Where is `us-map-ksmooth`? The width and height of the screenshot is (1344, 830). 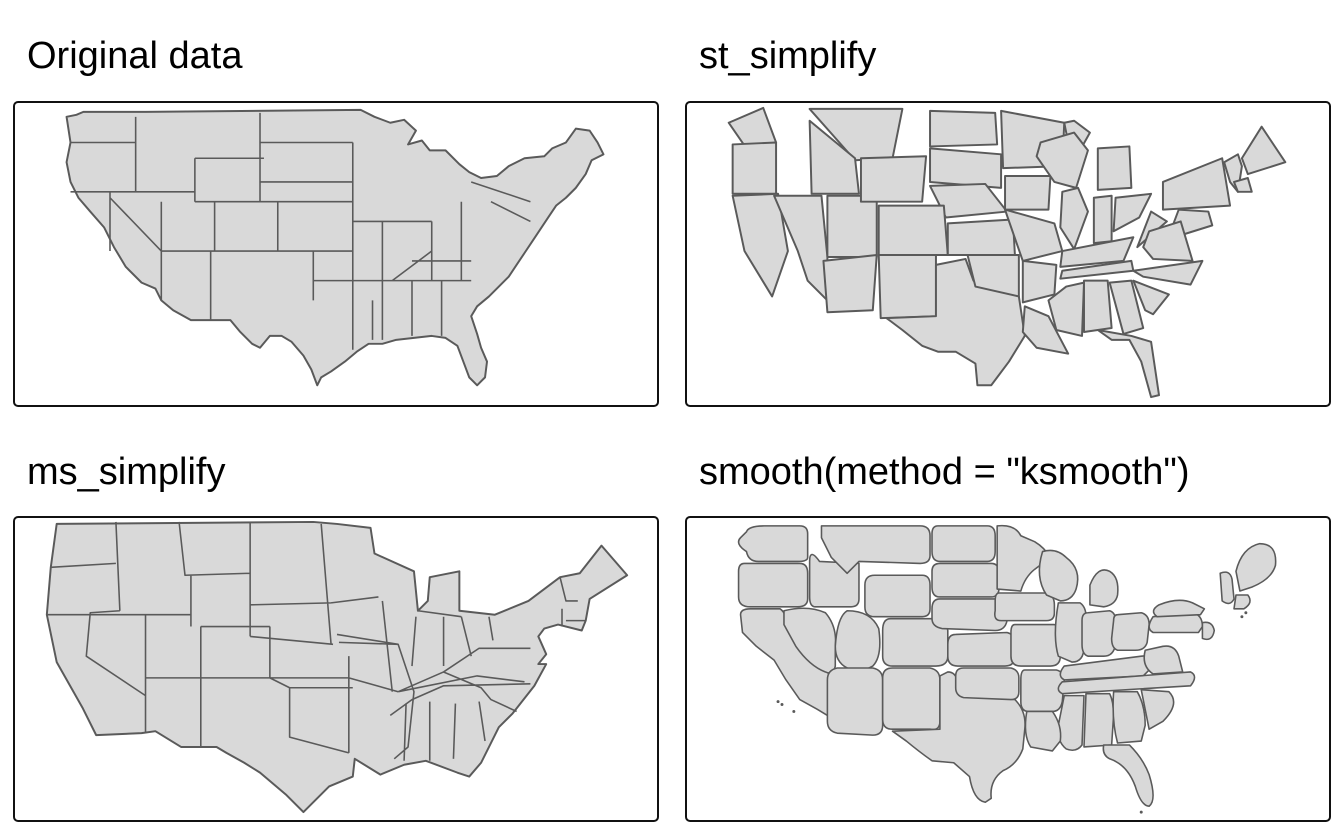 us-map-ksmooth is located at coordinates (1007, 669).